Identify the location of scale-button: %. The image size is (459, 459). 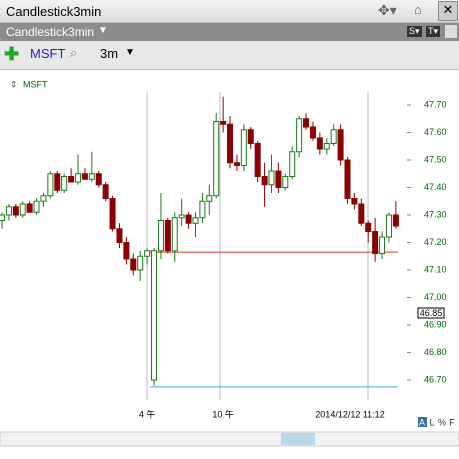
(442, 422).